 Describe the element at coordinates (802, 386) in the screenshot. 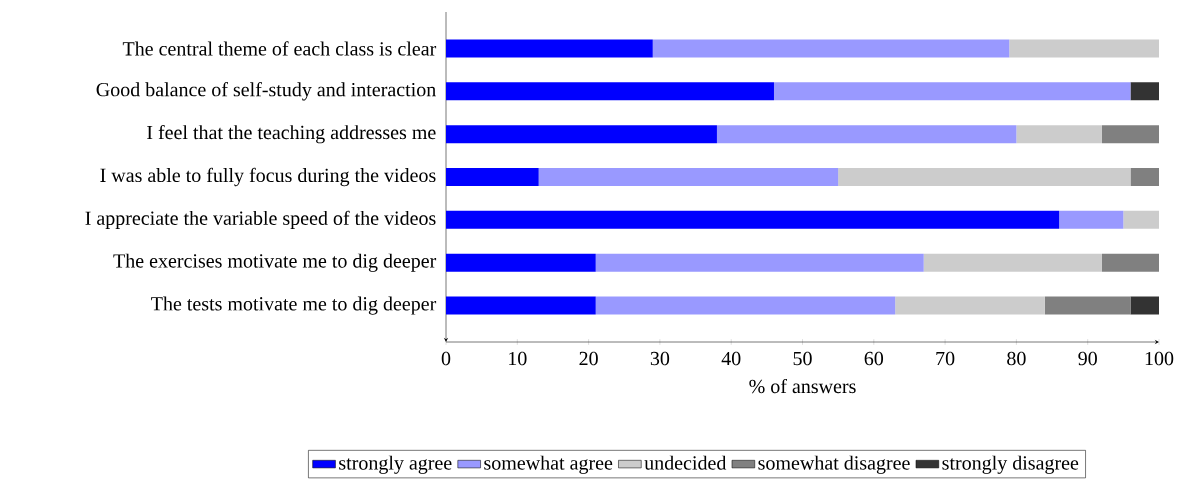

I see `x-axis-title: % of answers` at that location.